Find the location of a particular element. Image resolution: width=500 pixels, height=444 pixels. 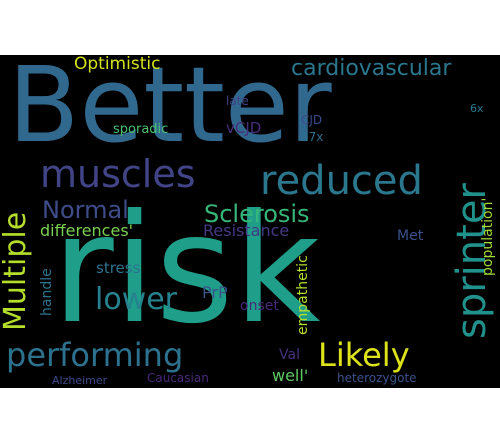

word-met: Met is located at coordinates (410, 236).